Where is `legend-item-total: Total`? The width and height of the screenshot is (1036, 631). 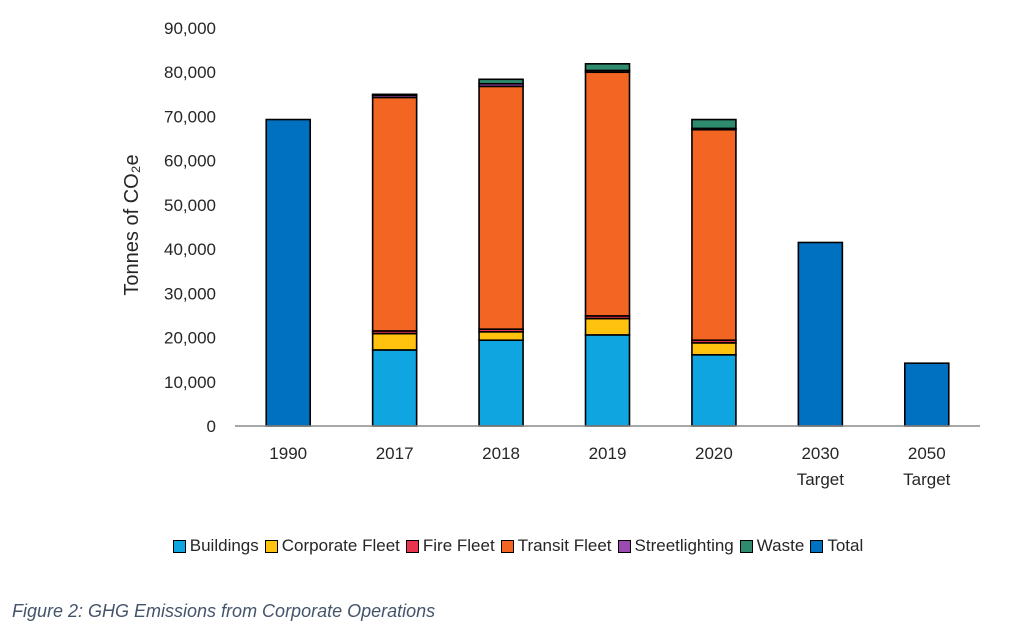
legend-item-total: Total is located at coordinates (836, 546).